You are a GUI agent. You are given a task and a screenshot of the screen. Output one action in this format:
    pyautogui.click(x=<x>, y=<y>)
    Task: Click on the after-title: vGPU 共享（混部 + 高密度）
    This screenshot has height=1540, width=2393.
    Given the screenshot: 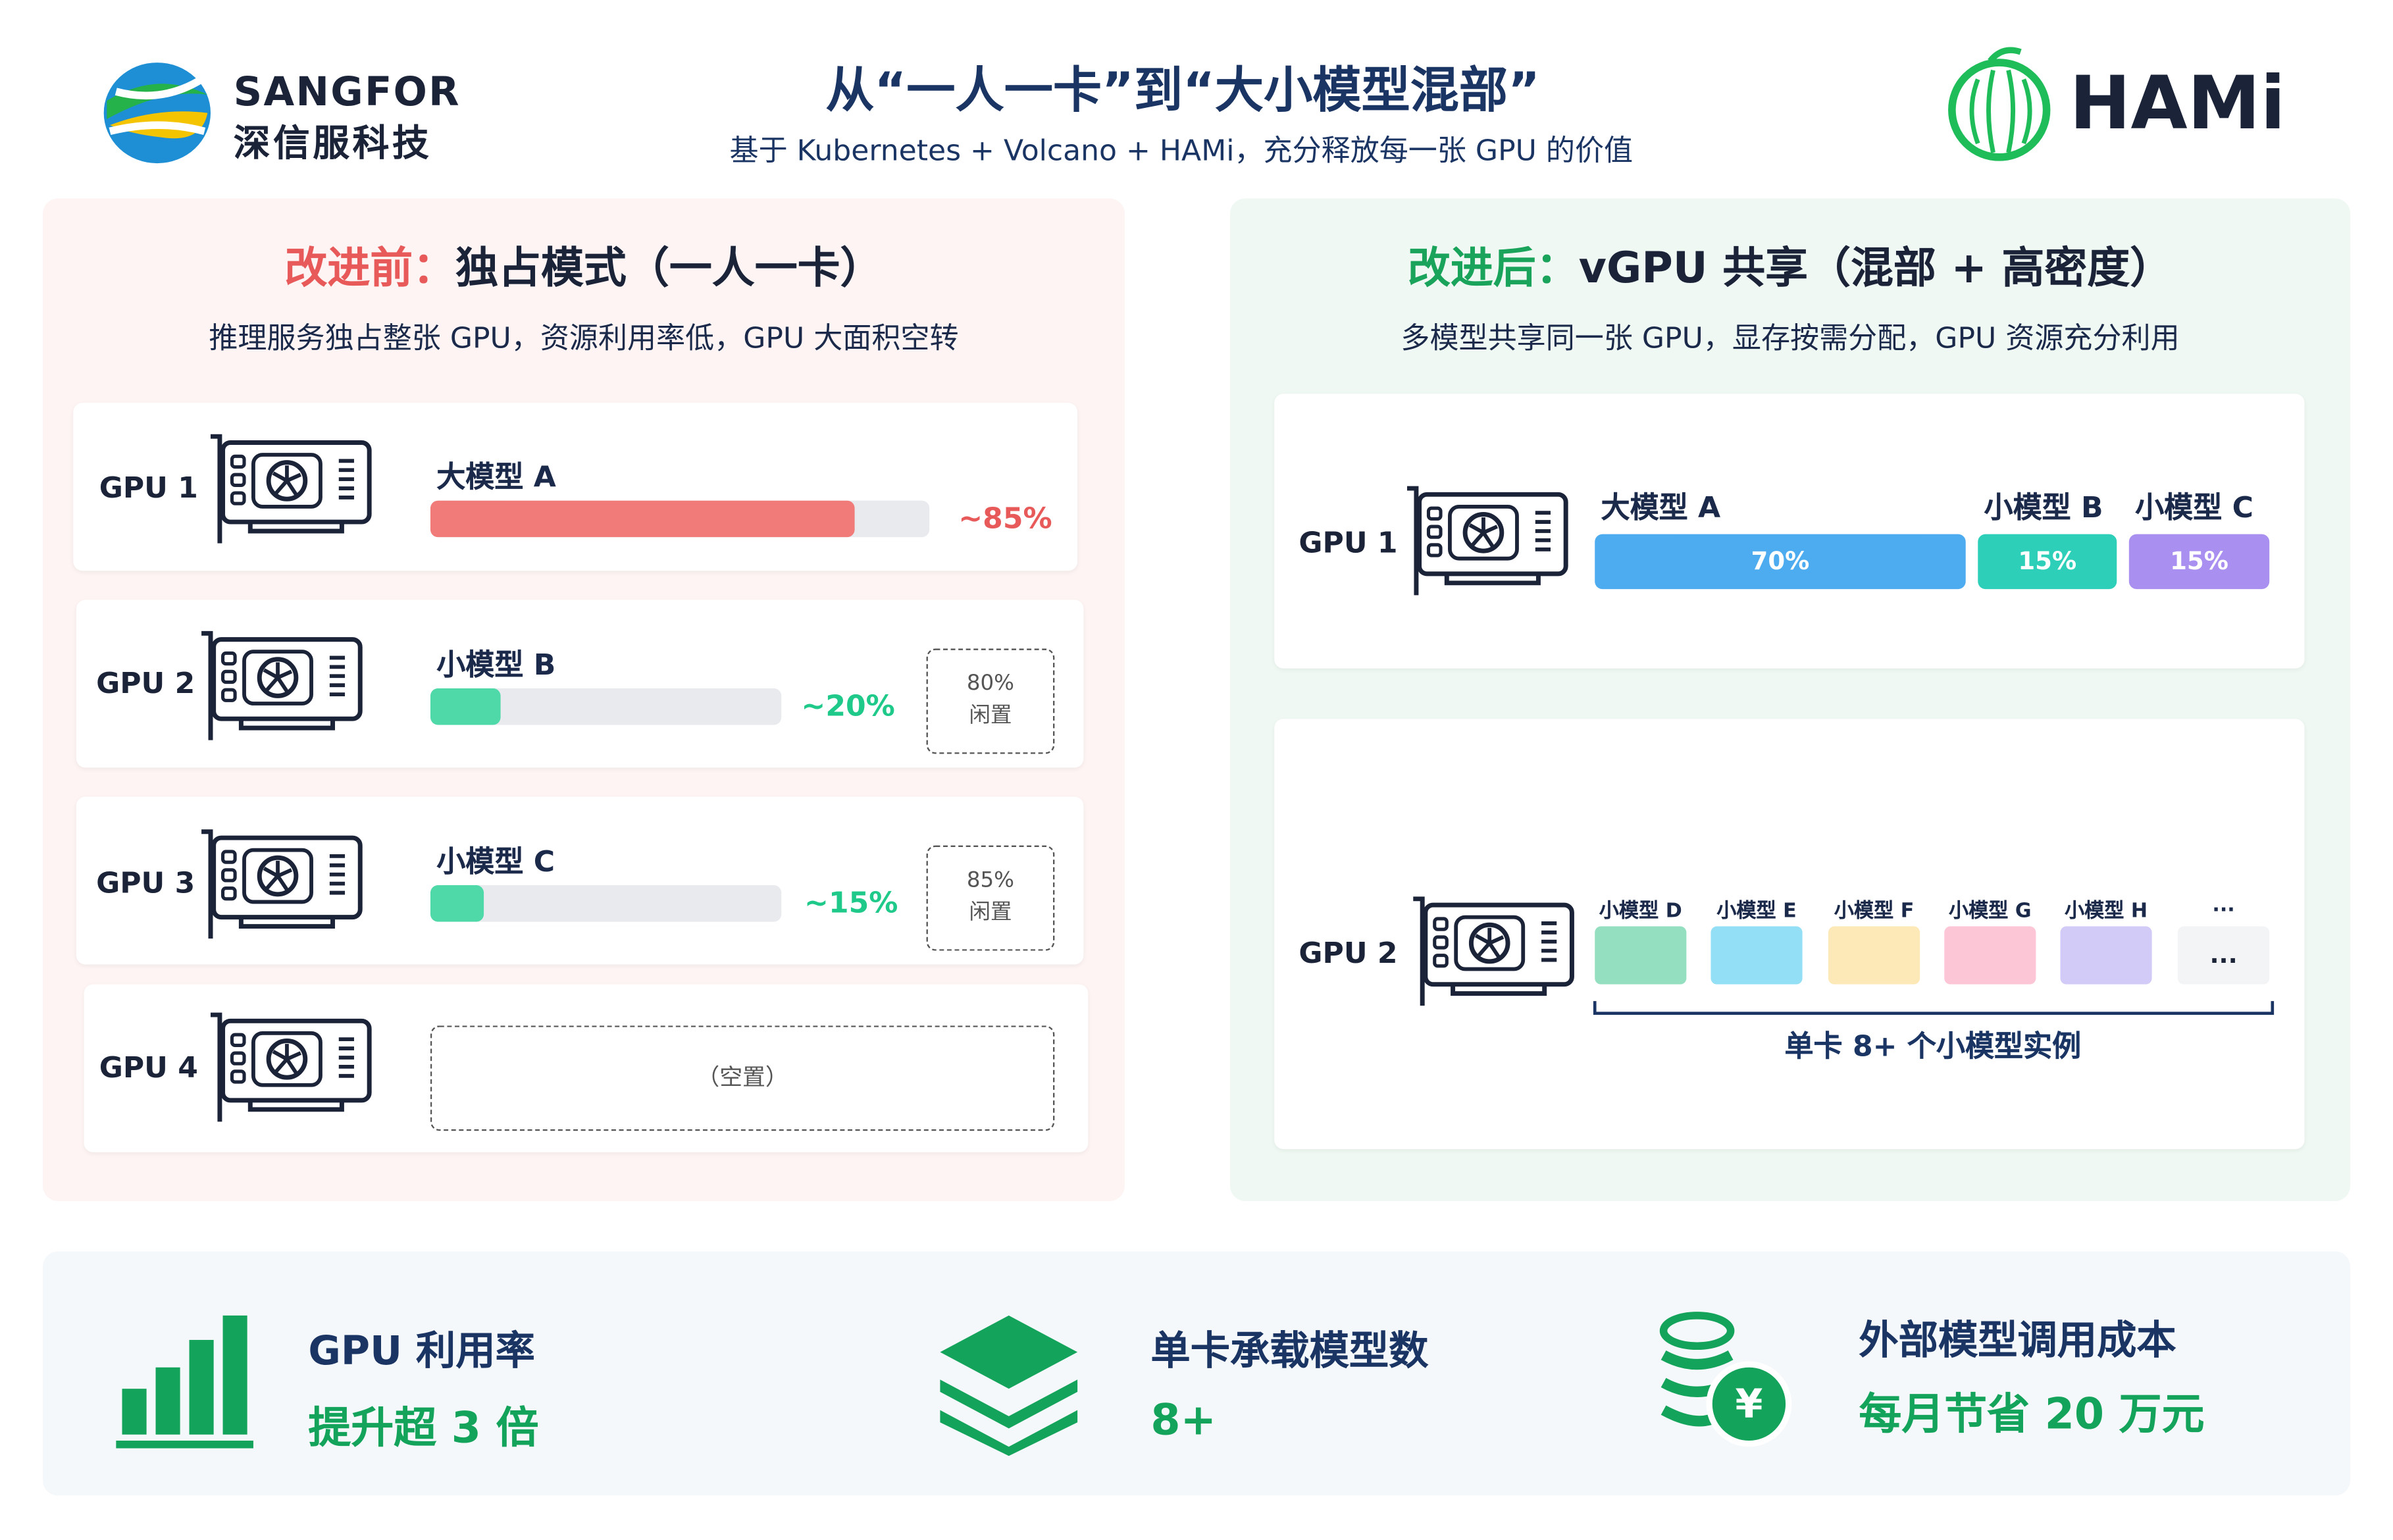 What is the action you would take?
    pyautogui.click(x=1876, y=268)
    